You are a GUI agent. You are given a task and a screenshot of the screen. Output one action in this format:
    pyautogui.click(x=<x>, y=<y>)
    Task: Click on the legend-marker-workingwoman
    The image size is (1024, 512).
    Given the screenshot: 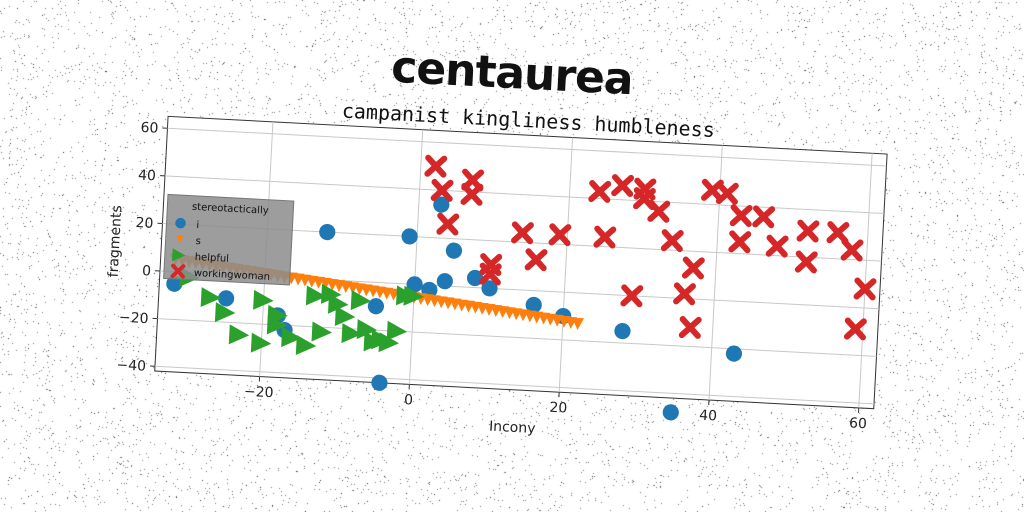 What is the action you would take?
    pyautogui.click(x=178, y=271)
    